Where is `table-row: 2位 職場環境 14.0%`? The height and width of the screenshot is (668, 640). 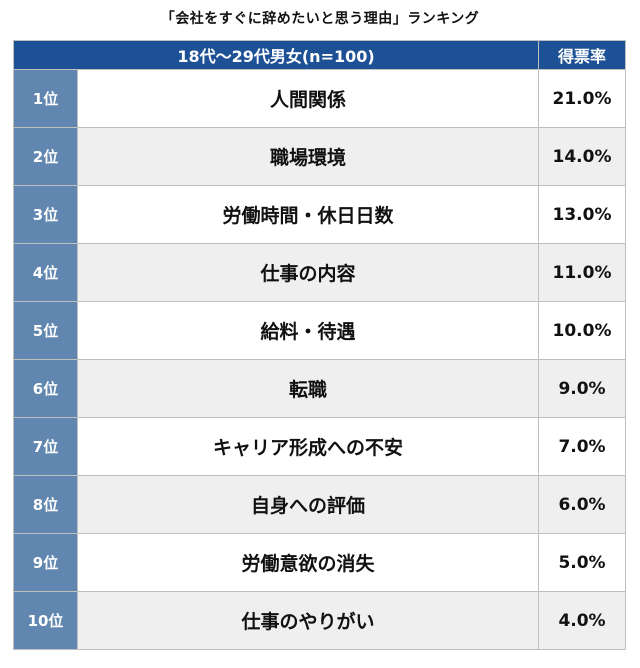
table-row: 2位 職場環境 14.0% is located at coordinates (320, 156).